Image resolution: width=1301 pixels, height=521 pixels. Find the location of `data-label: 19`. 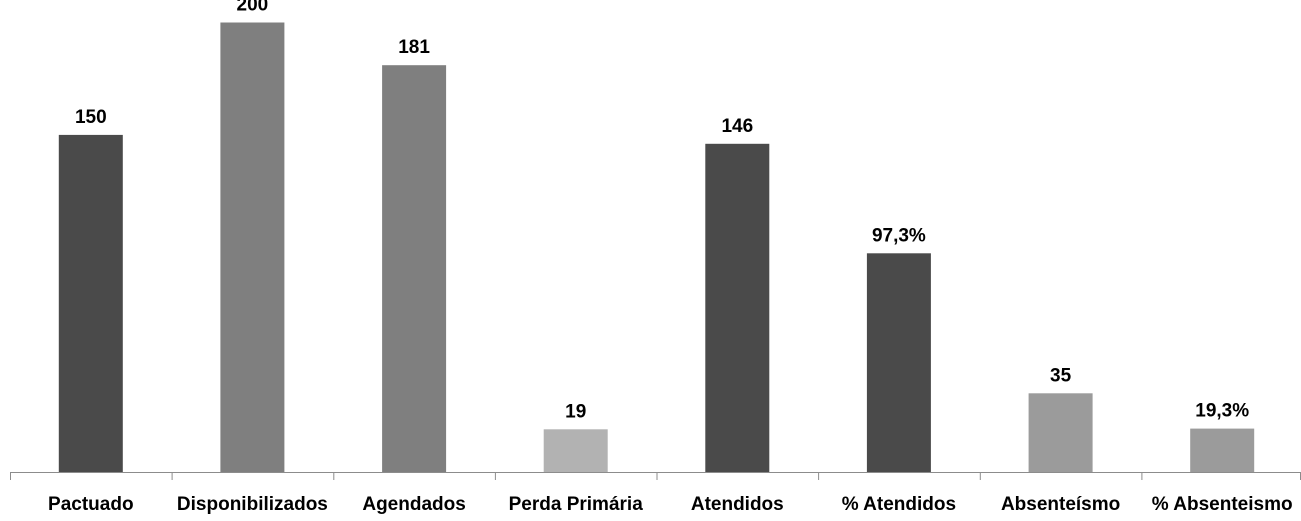

data-label: 19 is located at coordinates (575, 411).